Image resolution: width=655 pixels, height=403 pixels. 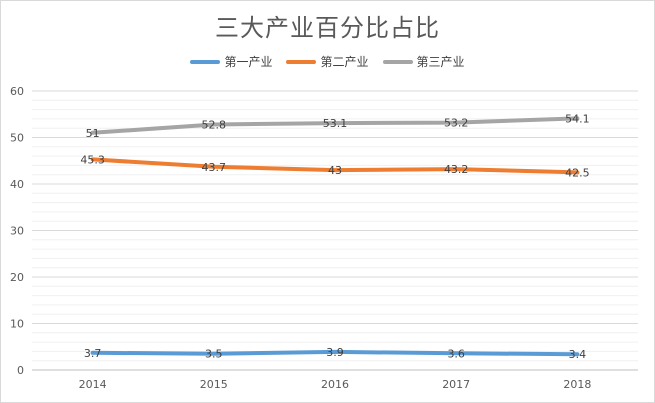 I want to click on x-tick-label: 2016, so click(x=335, y=384).